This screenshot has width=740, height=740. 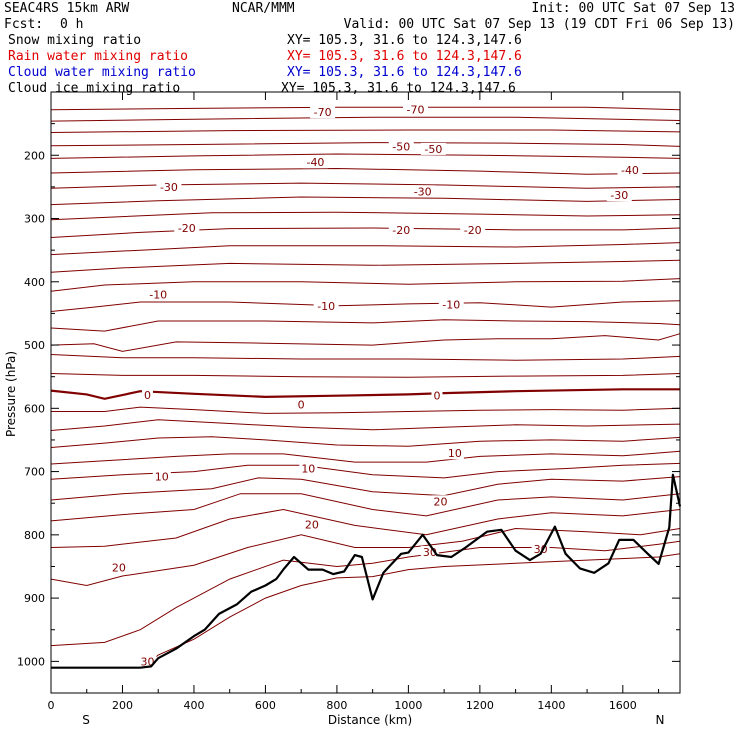 What do you see at coordinates (398, 88) in the screenshot?
I see `field-xy-cloud-ice: XY= 105.3, 31.6 to 124.3,147.6` at bounding box center [398, 88].